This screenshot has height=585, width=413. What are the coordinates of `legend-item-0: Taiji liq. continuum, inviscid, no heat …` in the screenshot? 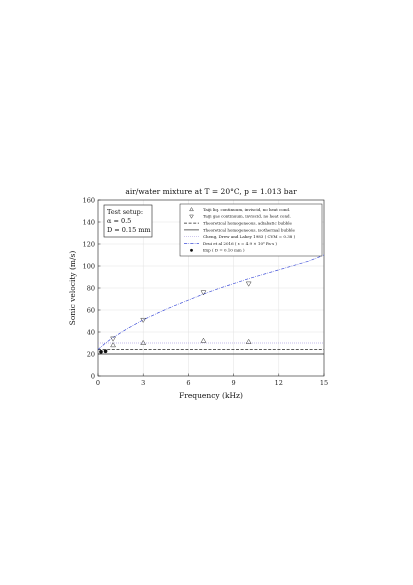 It's located at (239, 209).